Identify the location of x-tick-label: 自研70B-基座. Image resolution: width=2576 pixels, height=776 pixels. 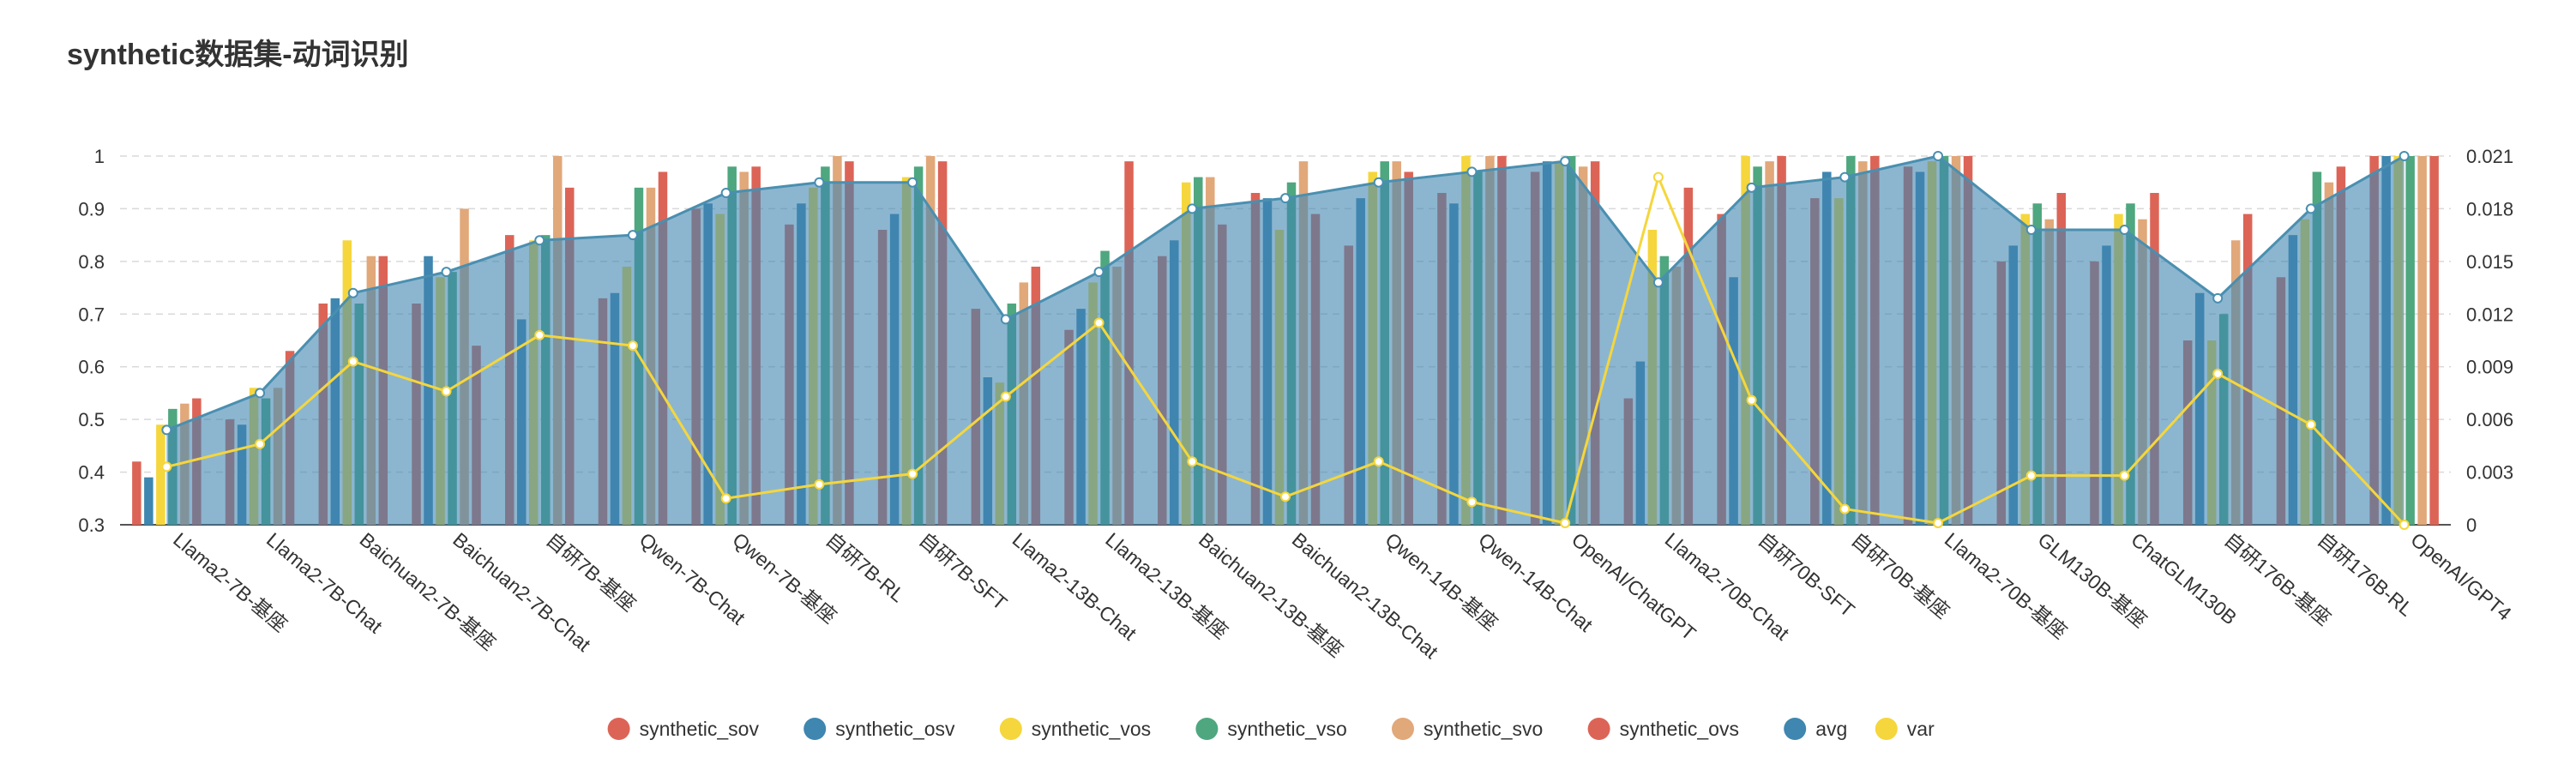
(1900, 575).